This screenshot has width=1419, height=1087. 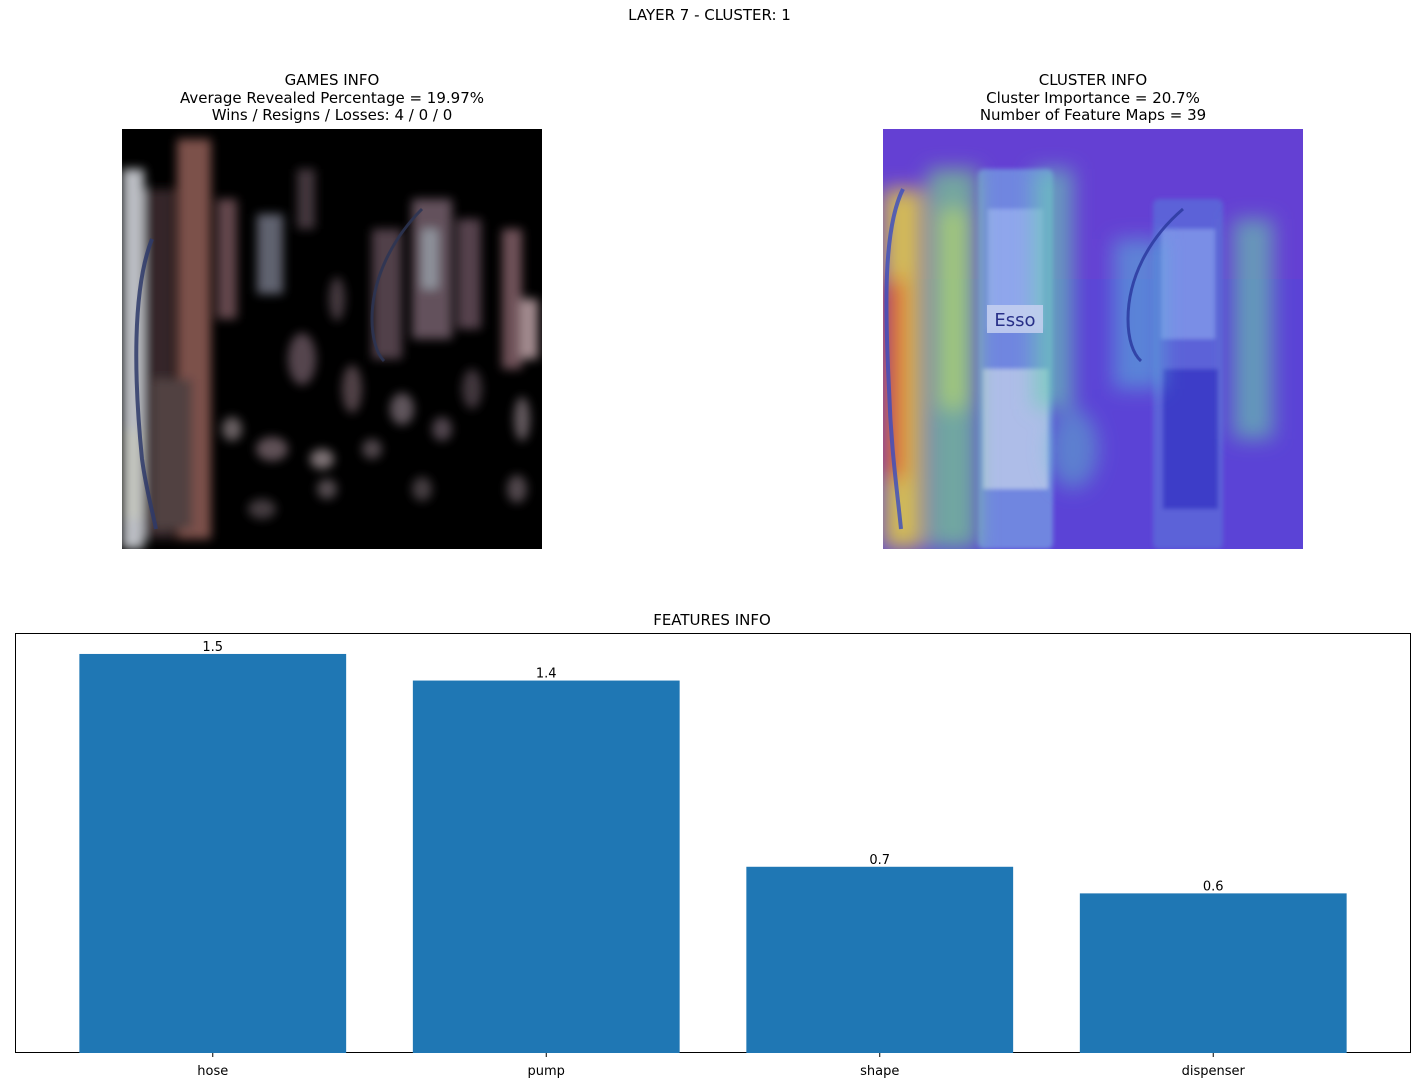 What do you see at coordinates (1014, 320) in the screenshot?
I see `heatmap-pump-label: Esso` at bounding box center [1014, 320].